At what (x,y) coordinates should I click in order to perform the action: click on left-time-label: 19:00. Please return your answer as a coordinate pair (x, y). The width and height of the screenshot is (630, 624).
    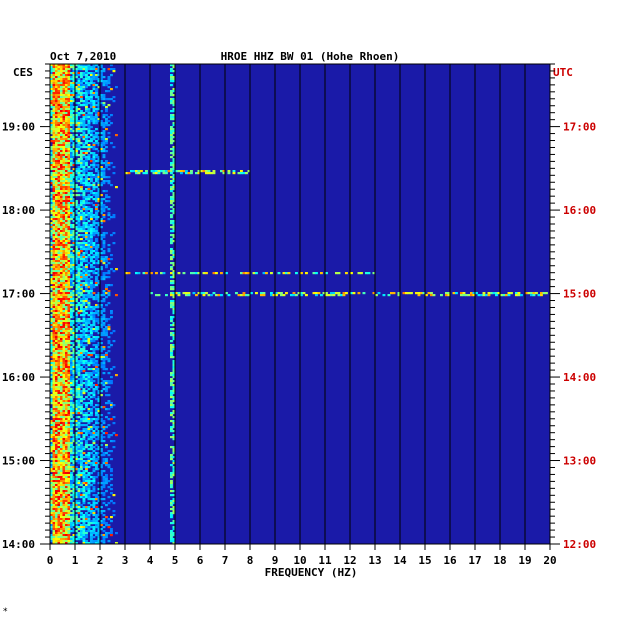
    Looking at the image, I should click on (18, 127).